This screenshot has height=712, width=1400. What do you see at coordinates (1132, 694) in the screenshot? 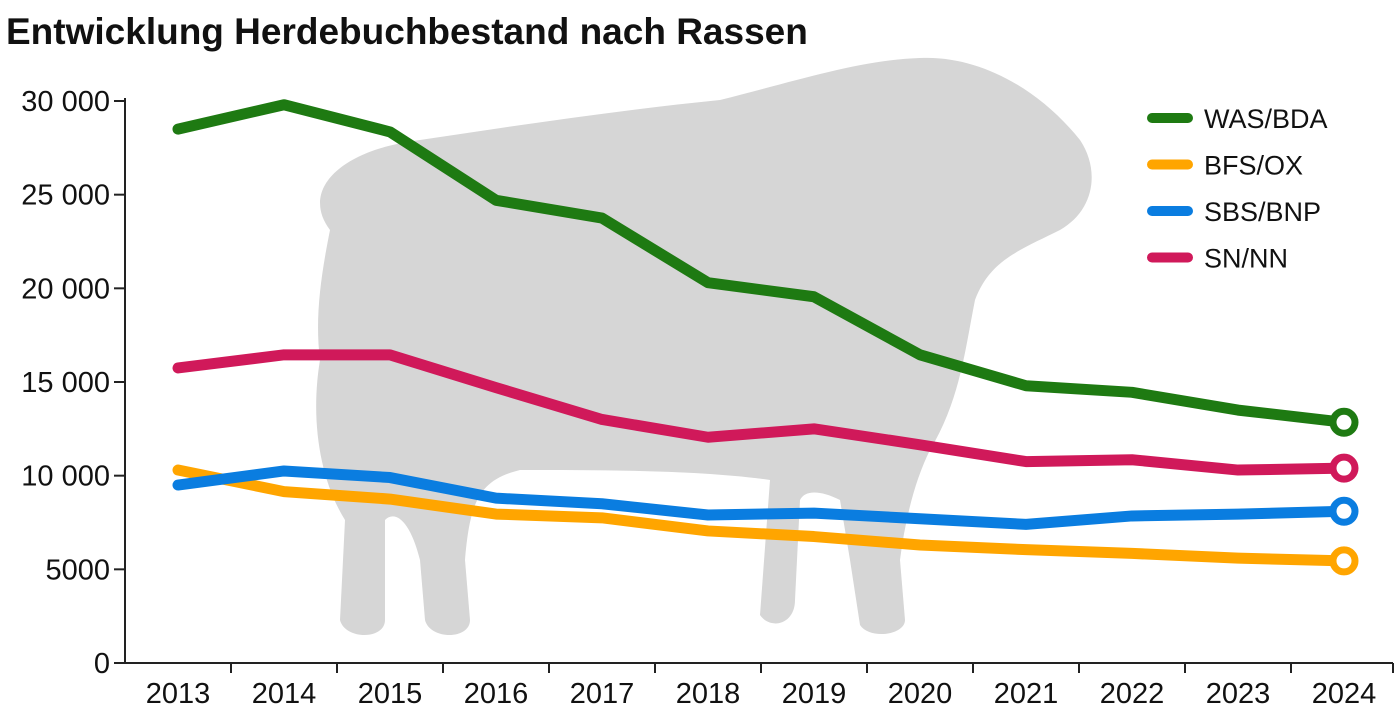
I see `x-tick-label: 2022` at bounding box center [1132, 694].